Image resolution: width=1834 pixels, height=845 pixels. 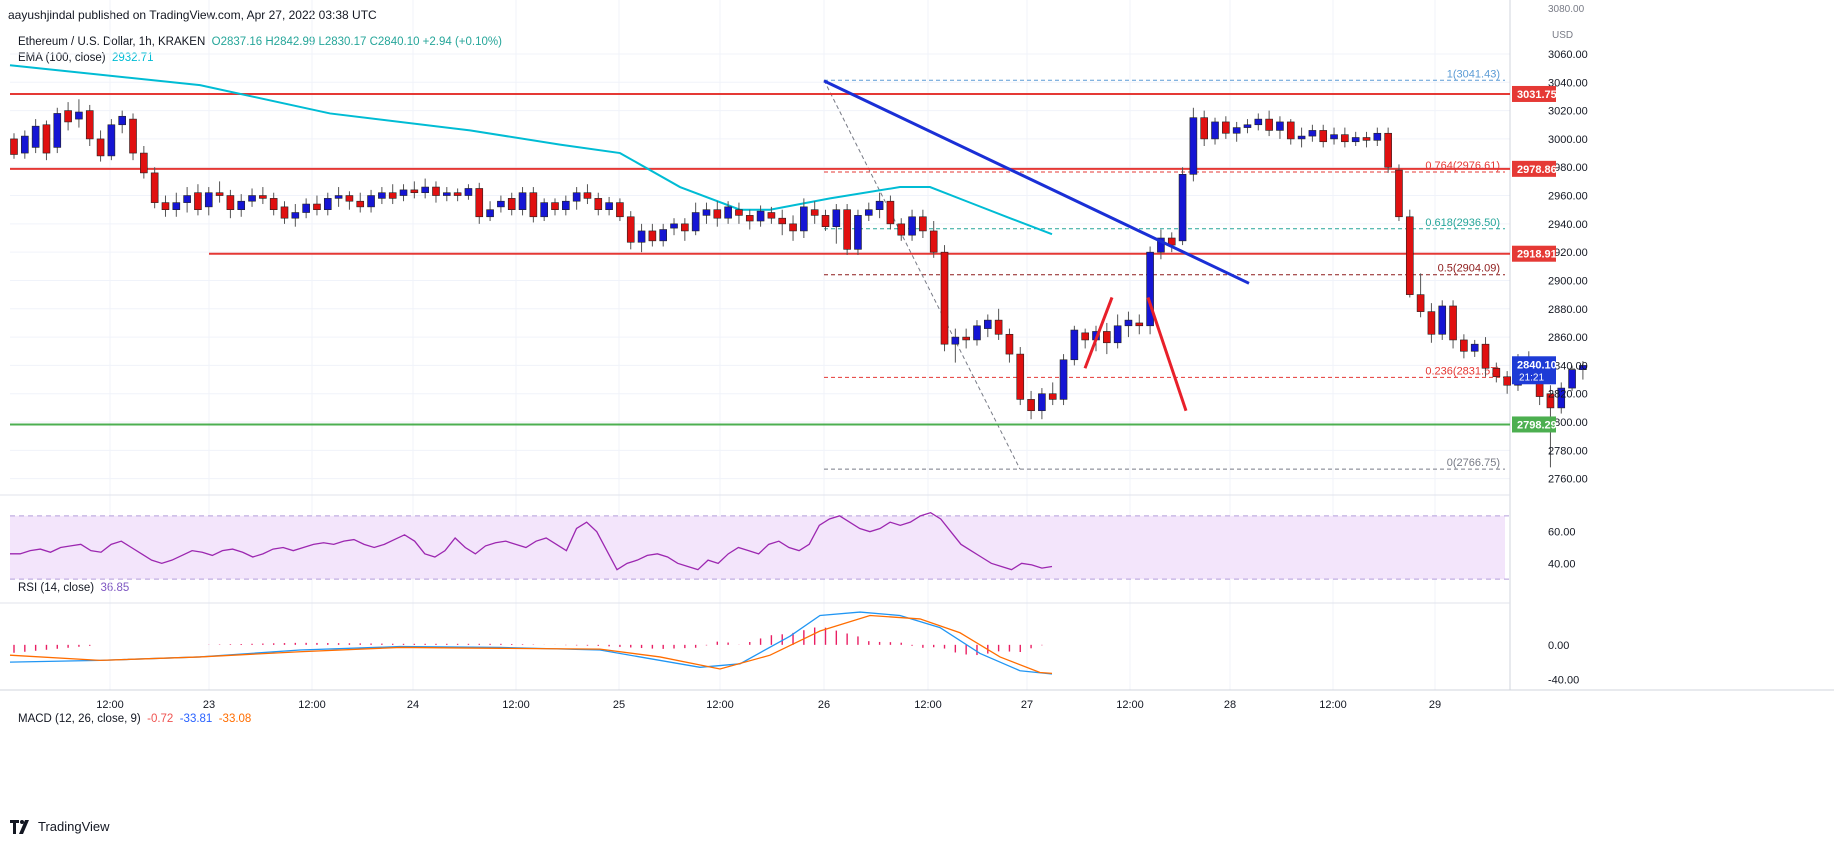 I want to click on macd-hist-value: -0.72, so click(x=160, y=719).